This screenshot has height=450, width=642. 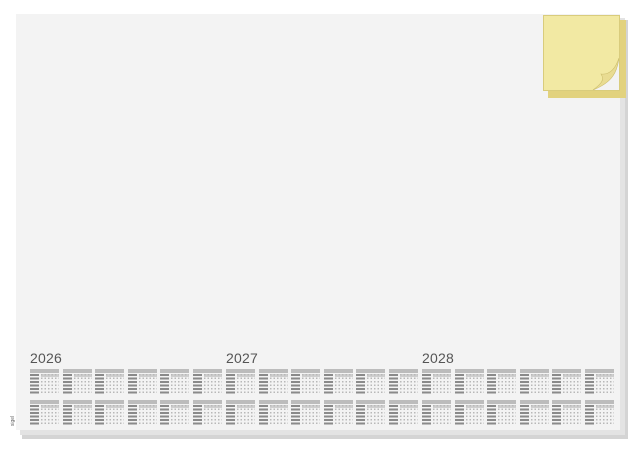 I want to click on year-label-2026: 2026, so click(x=46, y=358).